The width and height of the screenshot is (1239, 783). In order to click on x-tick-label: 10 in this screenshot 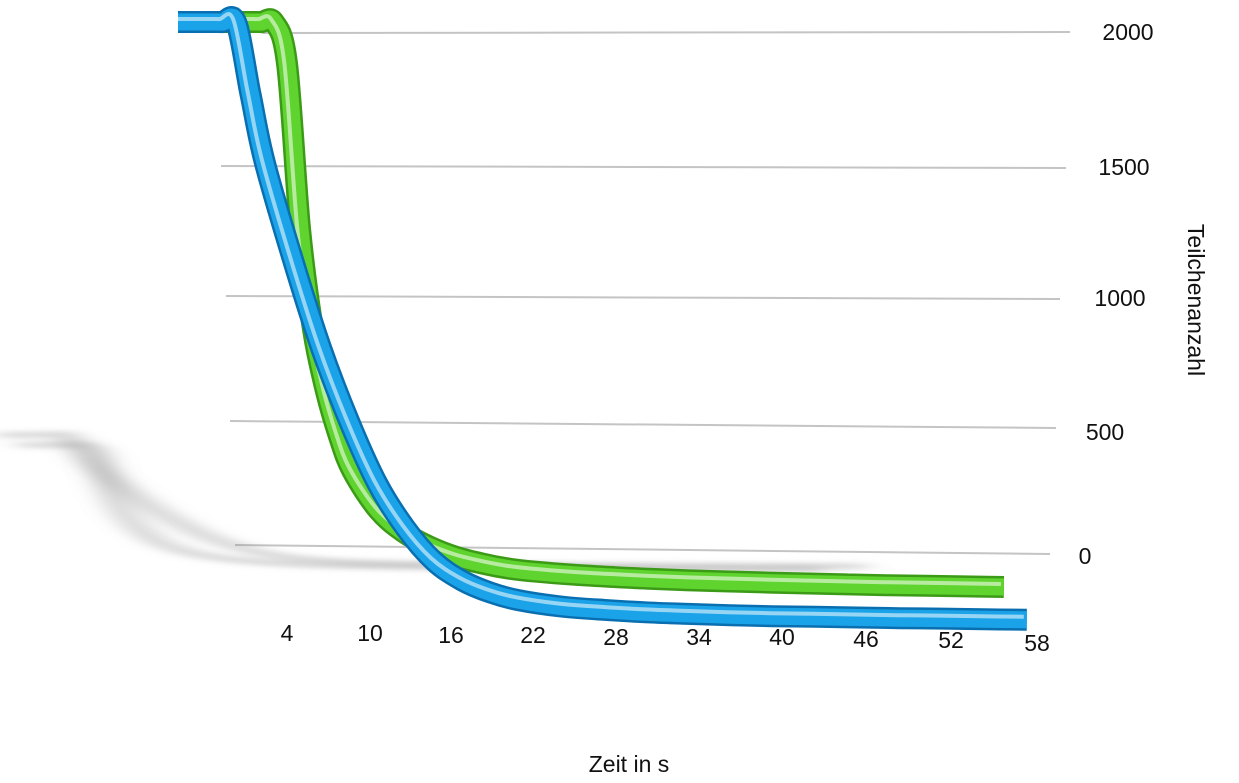, I will do `click(370, 633)`.